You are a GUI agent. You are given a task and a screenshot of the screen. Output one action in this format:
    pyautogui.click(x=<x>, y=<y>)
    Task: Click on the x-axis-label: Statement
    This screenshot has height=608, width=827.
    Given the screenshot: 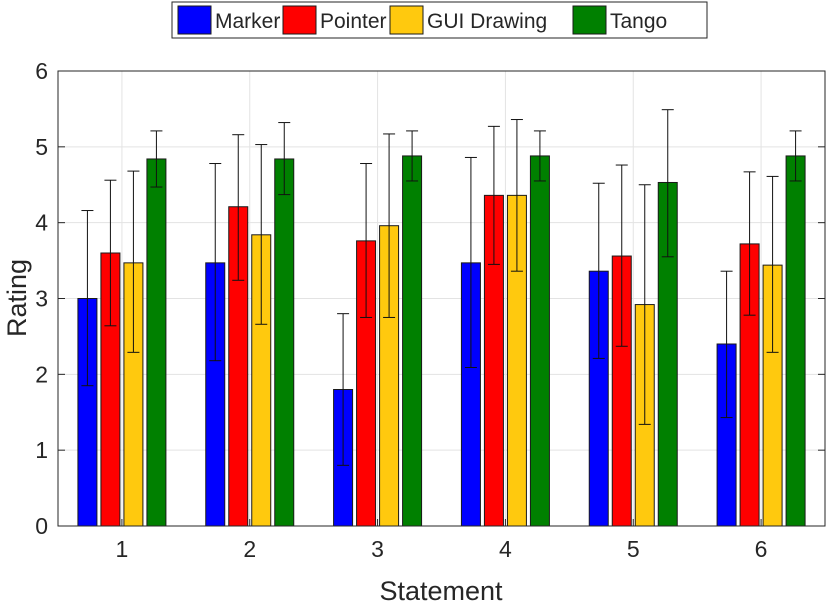 What is the action you would take?
    pyautogui.click(x=441, y=589)
    